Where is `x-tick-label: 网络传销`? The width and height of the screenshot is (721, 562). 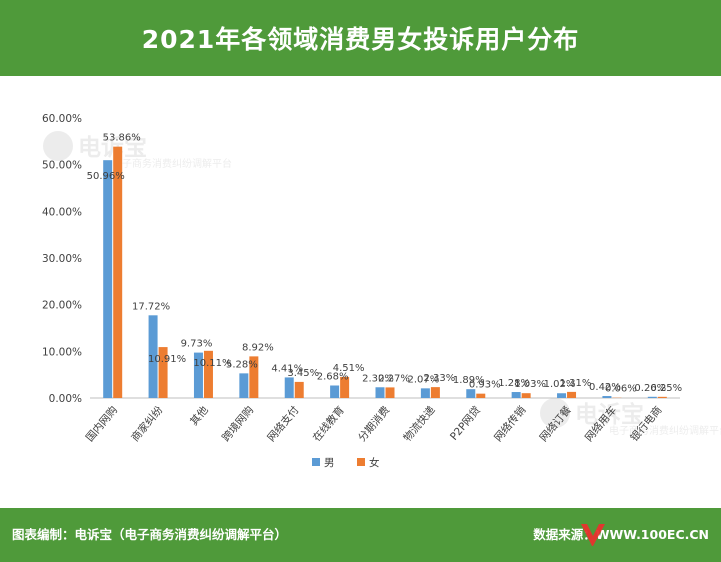 x-tick-label: 网络传销 is located at coordinates (509, 424).